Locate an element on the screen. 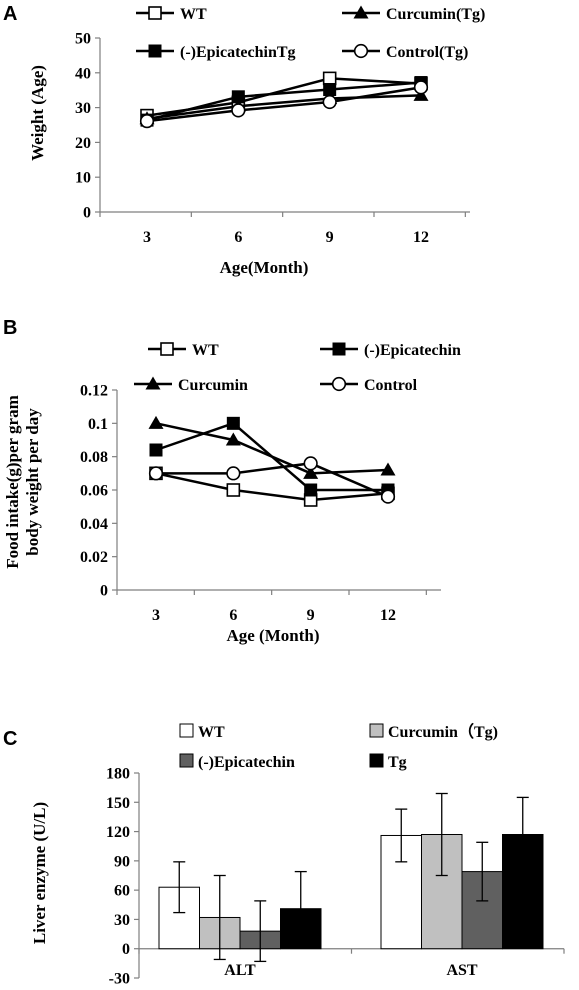 The width and height of the screenshot is (579, 990). series-control-tg is located at coordinates (284, 104).